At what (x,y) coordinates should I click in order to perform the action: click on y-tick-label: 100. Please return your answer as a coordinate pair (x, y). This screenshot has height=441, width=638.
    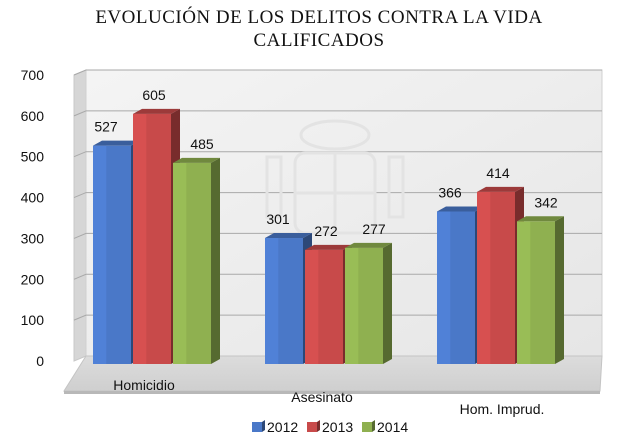
    Looking at the image, I should click on (33, 320).